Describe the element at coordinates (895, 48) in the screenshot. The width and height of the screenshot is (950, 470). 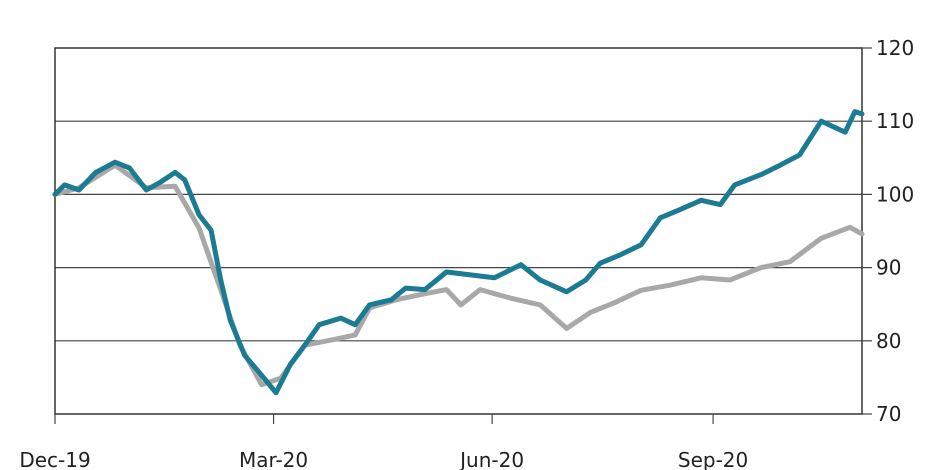
I see `y-tick-label: 120` at that location.